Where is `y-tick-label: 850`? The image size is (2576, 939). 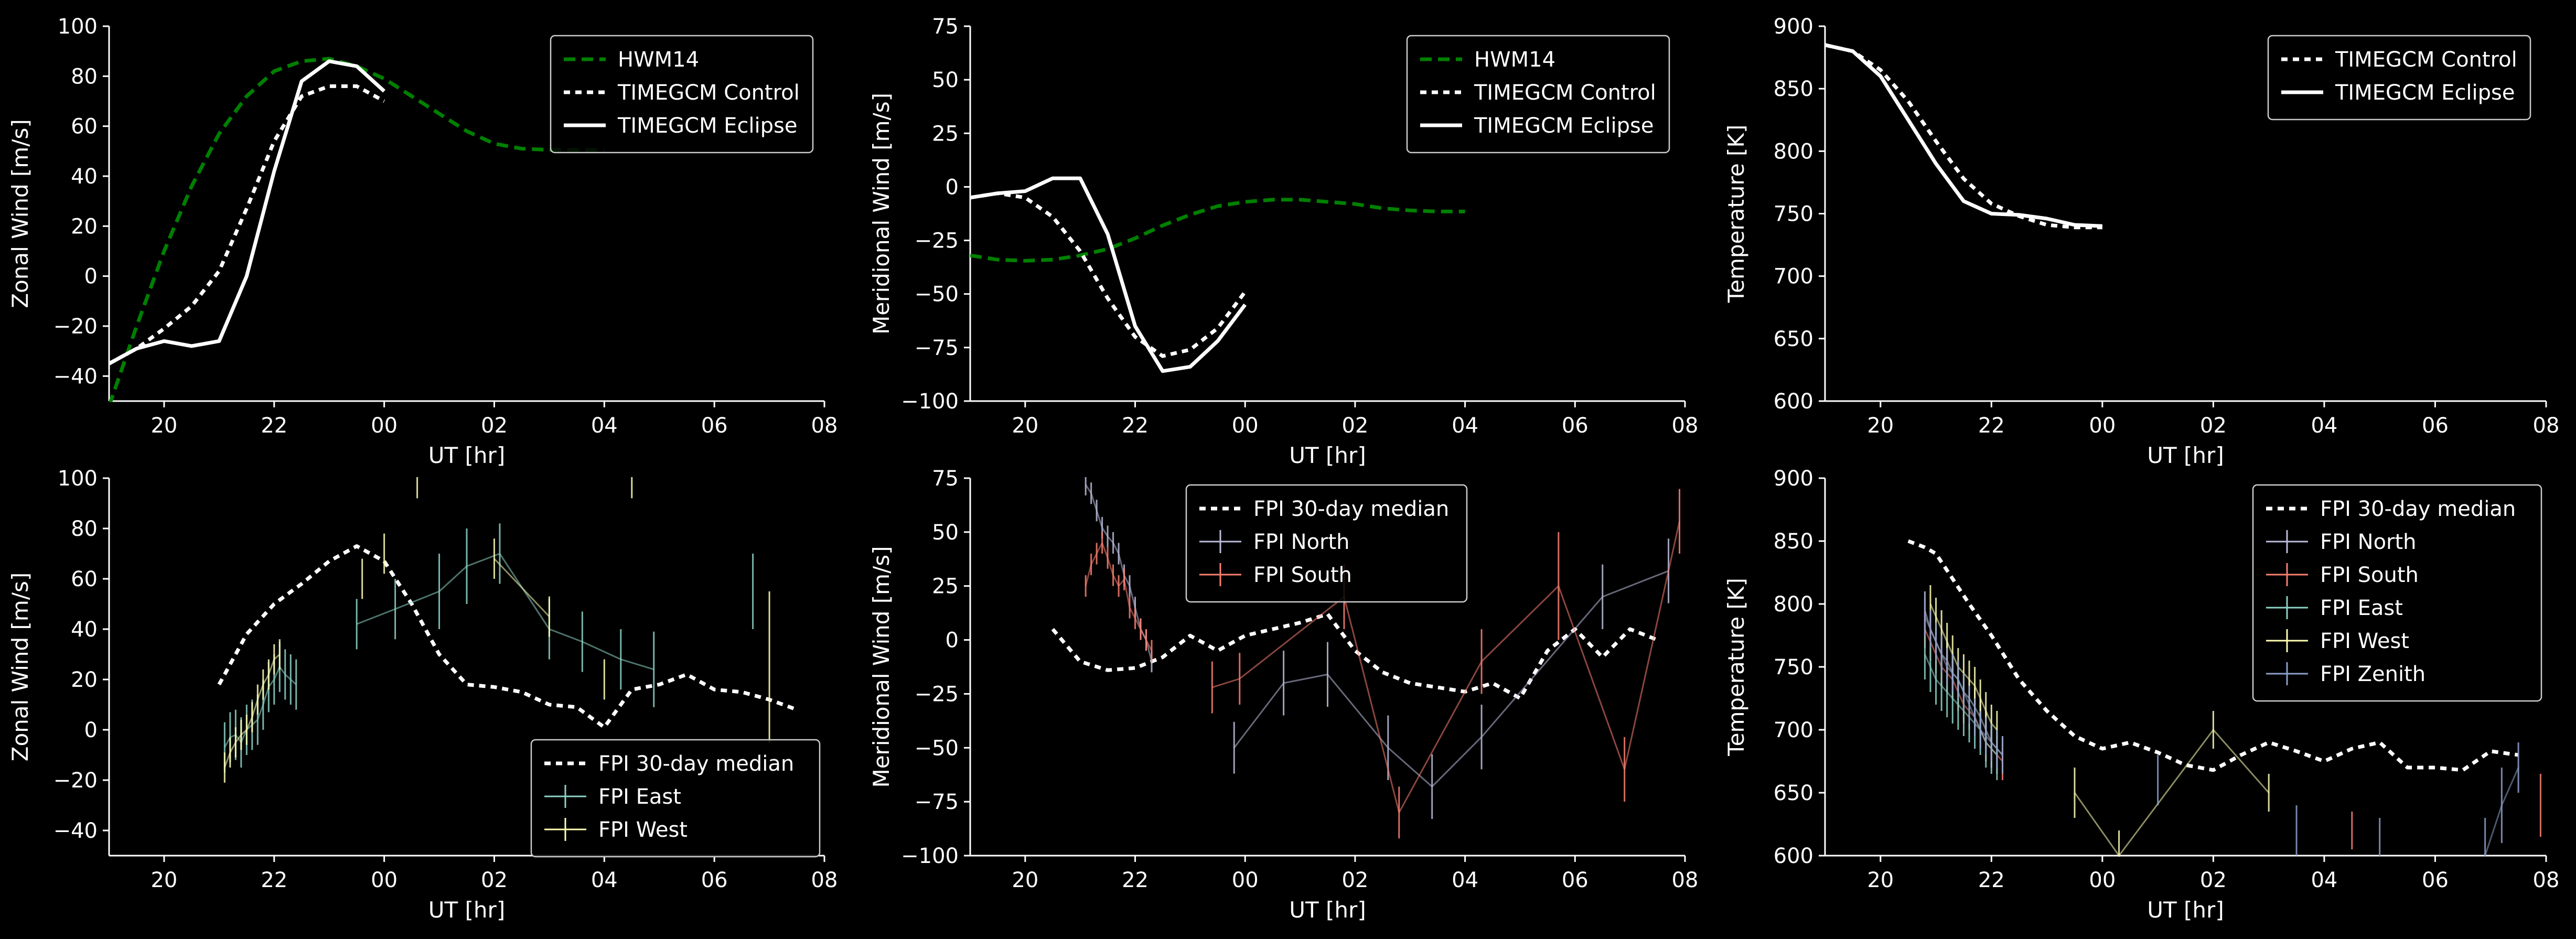
y-tick-label: 850 is located at coordinates (1793, 542).